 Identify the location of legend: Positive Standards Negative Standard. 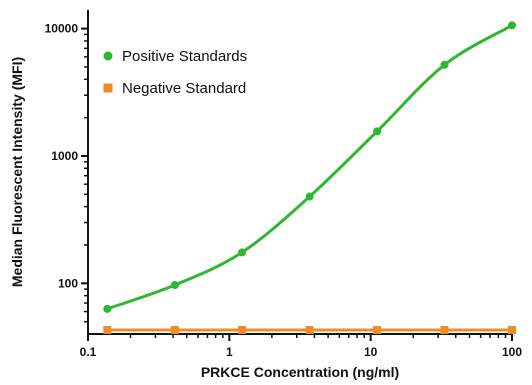
(175, 72).